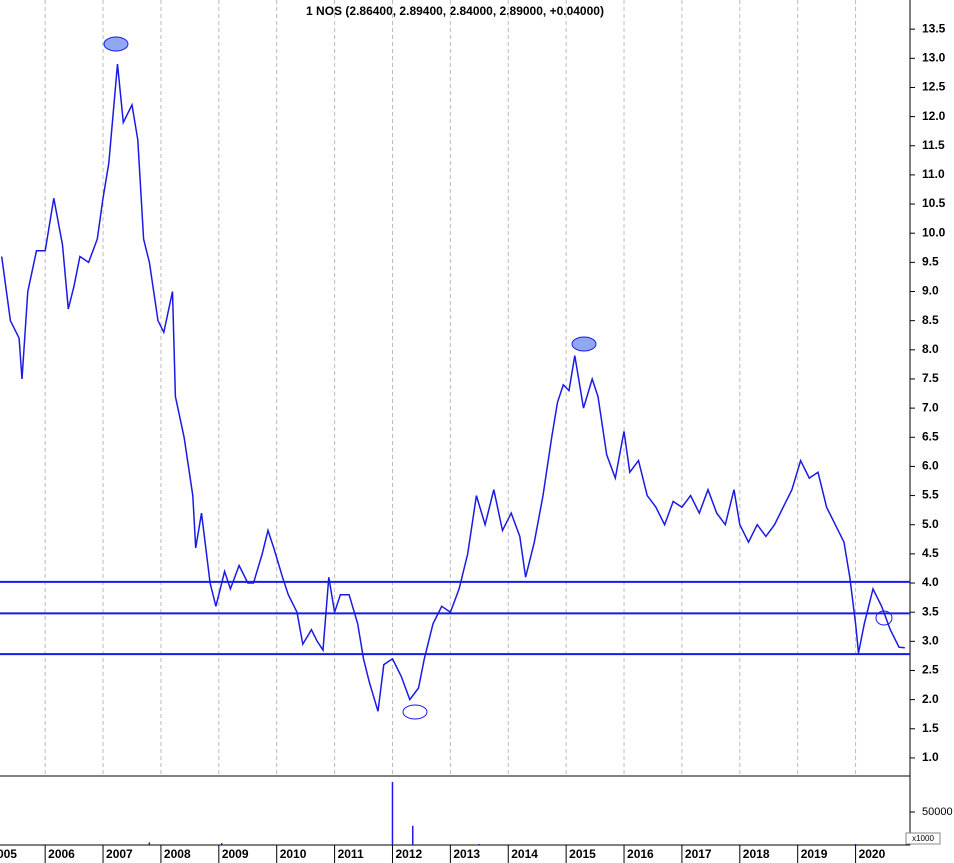  I want to click on x-tick-label: 2020, so click(872, 854).